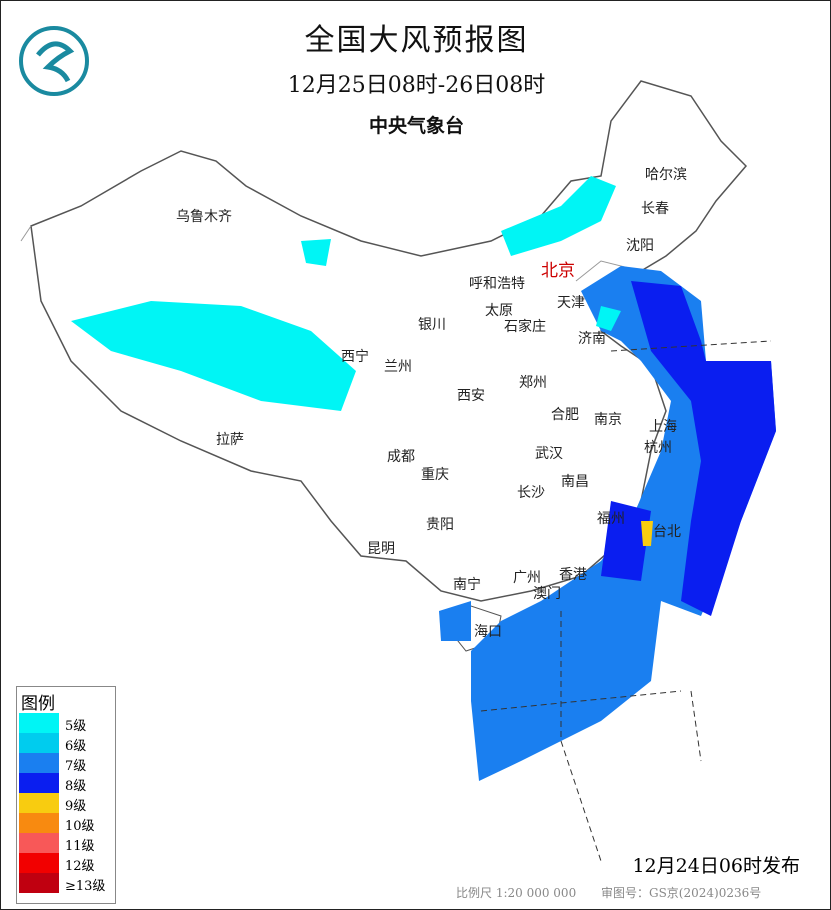 This screenshot has width=831, height=910. Describe the element at coordinates (516, 893) in the screenshot. I see `map-scale: 比例尺 1:20 000 000` at that location.